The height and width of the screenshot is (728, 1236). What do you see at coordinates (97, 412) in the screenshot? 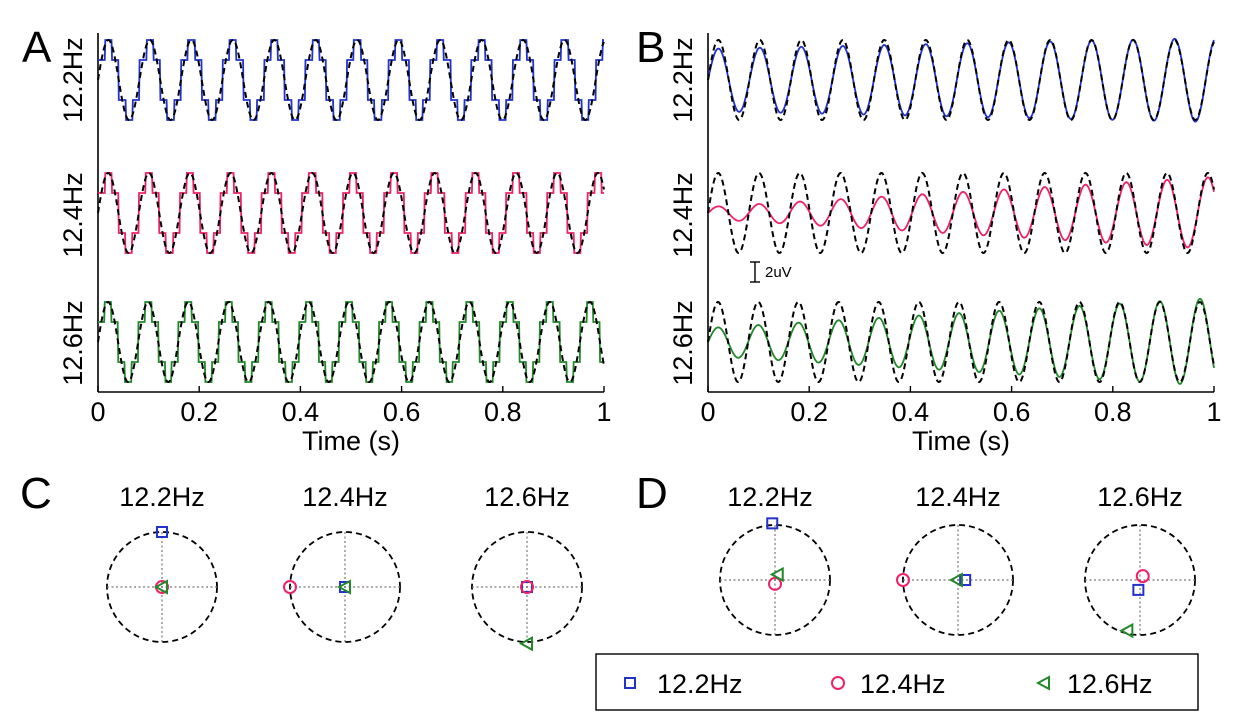
I see `panel-a-x-tick-label: 0` at bounding box center [97, 412].